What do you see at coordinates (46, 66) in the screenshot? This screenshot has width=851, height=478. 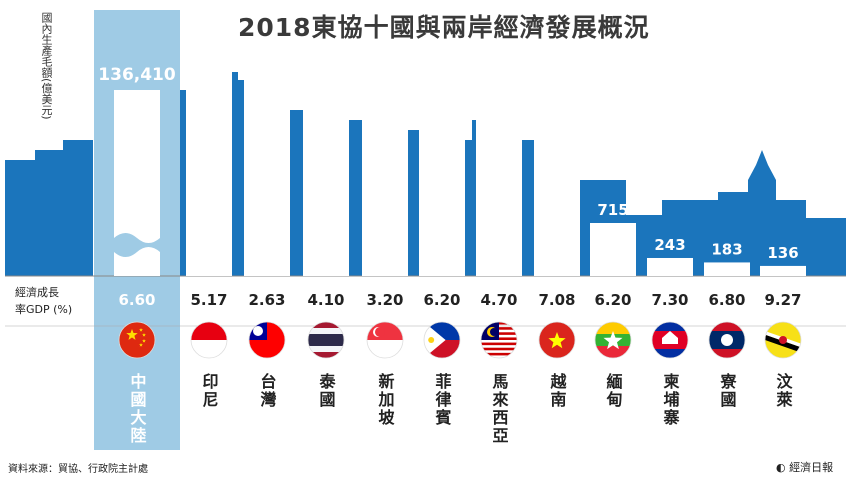 I see `y-axis-label: 國內生產毛額(億美元)` at bounding box center [46, 66].